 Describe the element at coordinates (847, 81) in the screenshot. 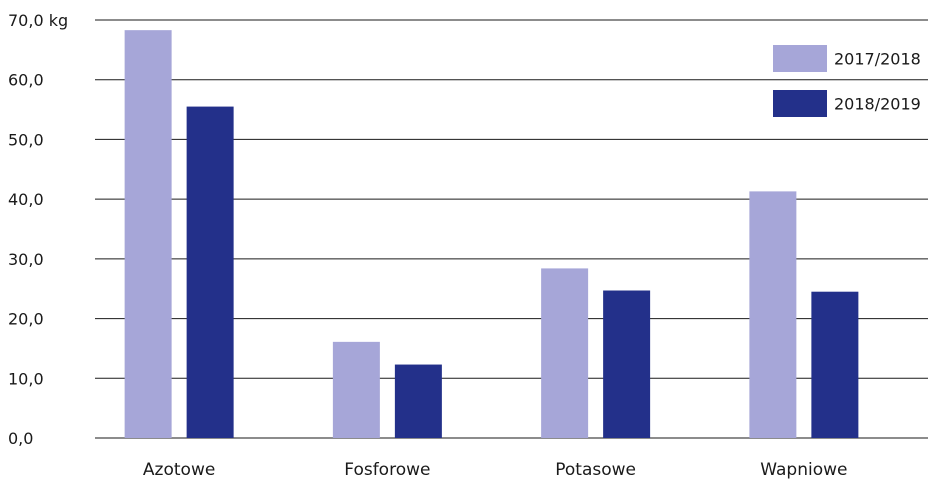

I see `legend: 2017/2018 2018/2019` at that location.